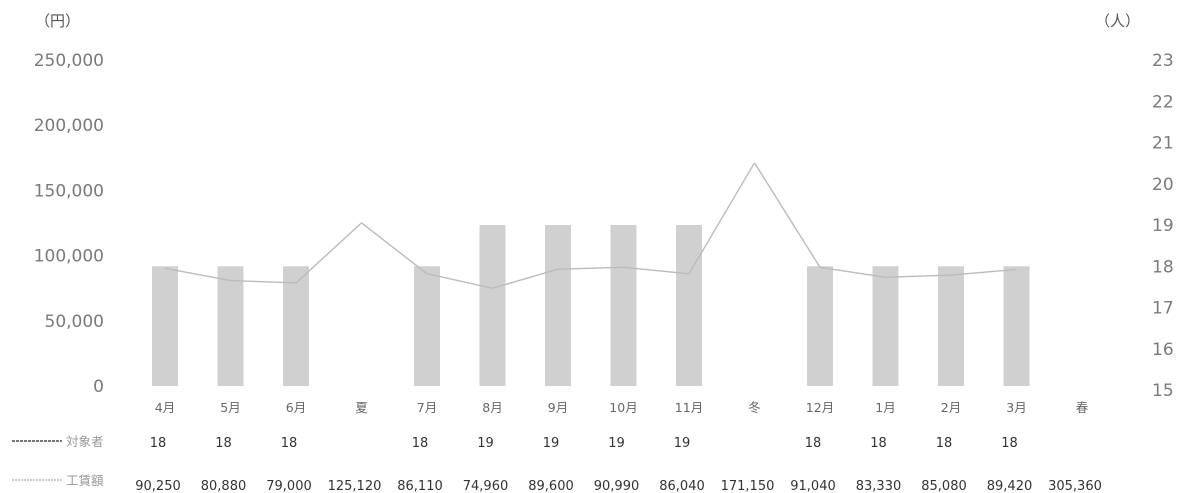 This screenshot has height=493, width=1177. Describe the element at coordinates (558, 407) in the screenshot. I see `category-label: 9月` at that location.